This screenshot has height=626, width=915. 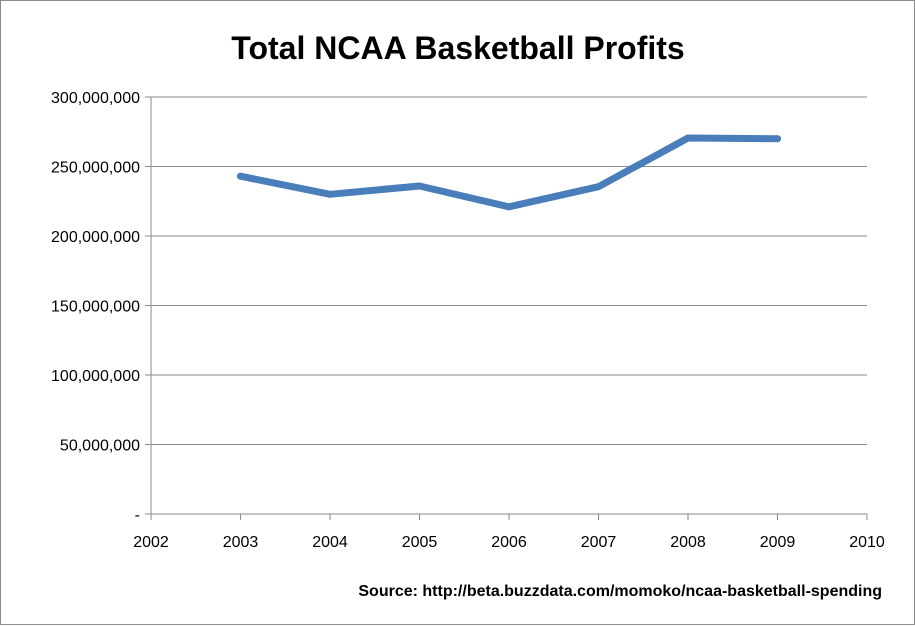 I want to click on x-tick-label: 2003, so click(x=241, y=542).